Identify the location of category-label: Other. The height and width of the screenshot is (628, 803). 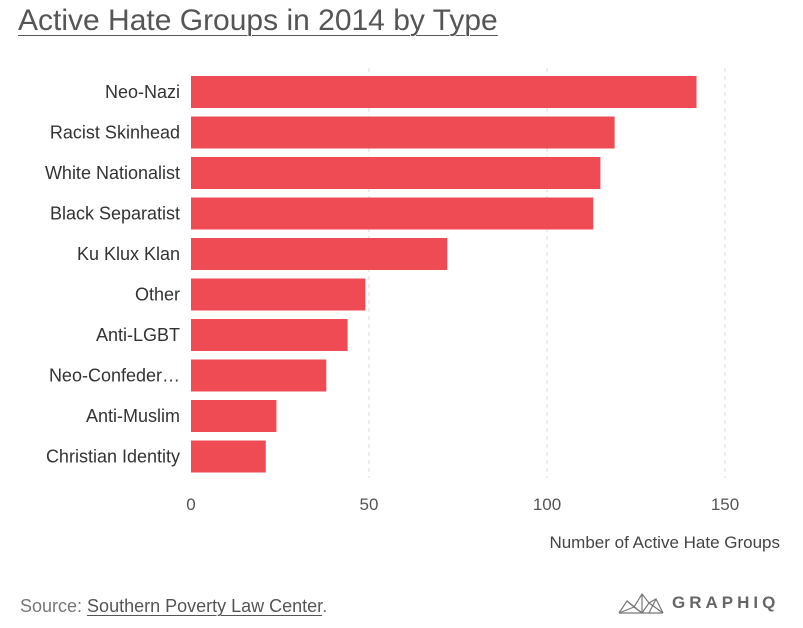
(157, 295).